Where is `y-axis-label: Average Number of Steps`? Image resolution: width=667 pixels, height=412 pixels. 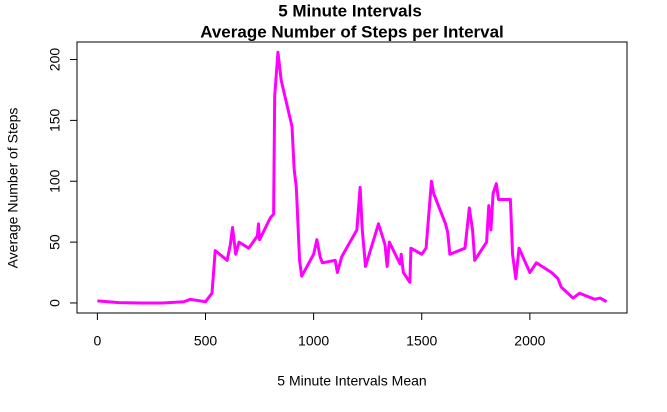 y-axis-label: Average Number of Steps is located at coordinates (13, 188).